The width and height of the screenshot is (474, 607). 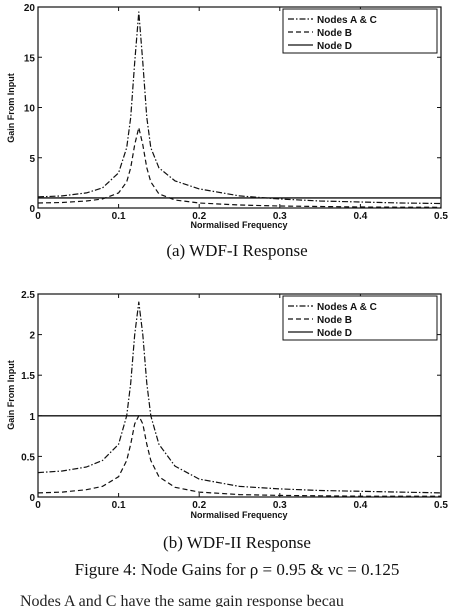 What do you see at coordinates (30, 58) in the screenshot?
I see `y-tick-label: 15` at bounding box center [30, 58].